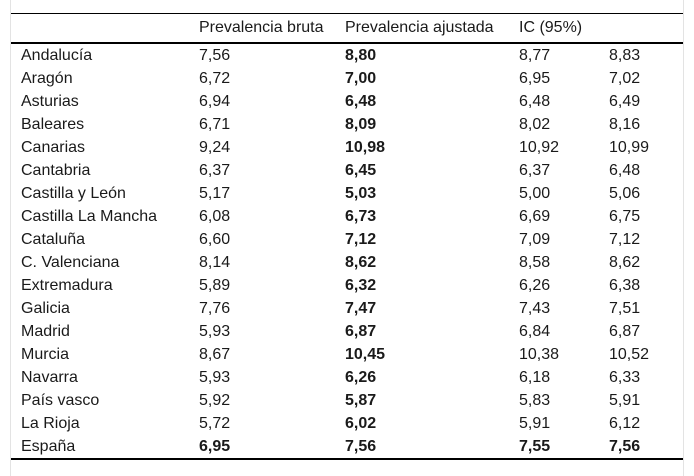 The height and width of the screenshot is (476, 694). I want to click on ic-low-cell: 7,09, so click(535, 239).